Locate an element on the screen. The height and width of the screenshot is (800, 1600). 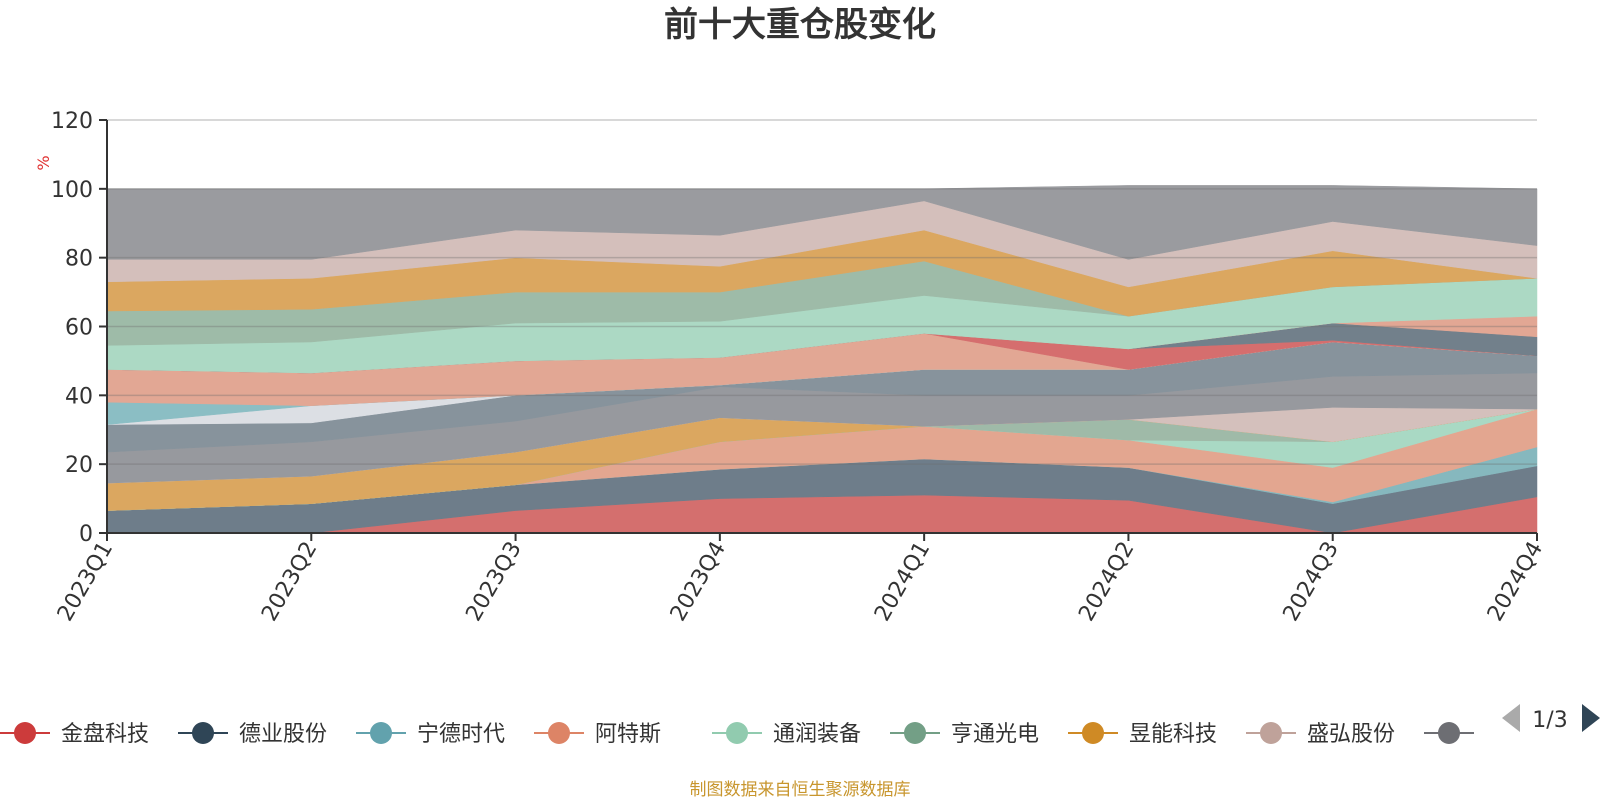
legend-item: 阿特斯 is located at coordinates (597, 734).